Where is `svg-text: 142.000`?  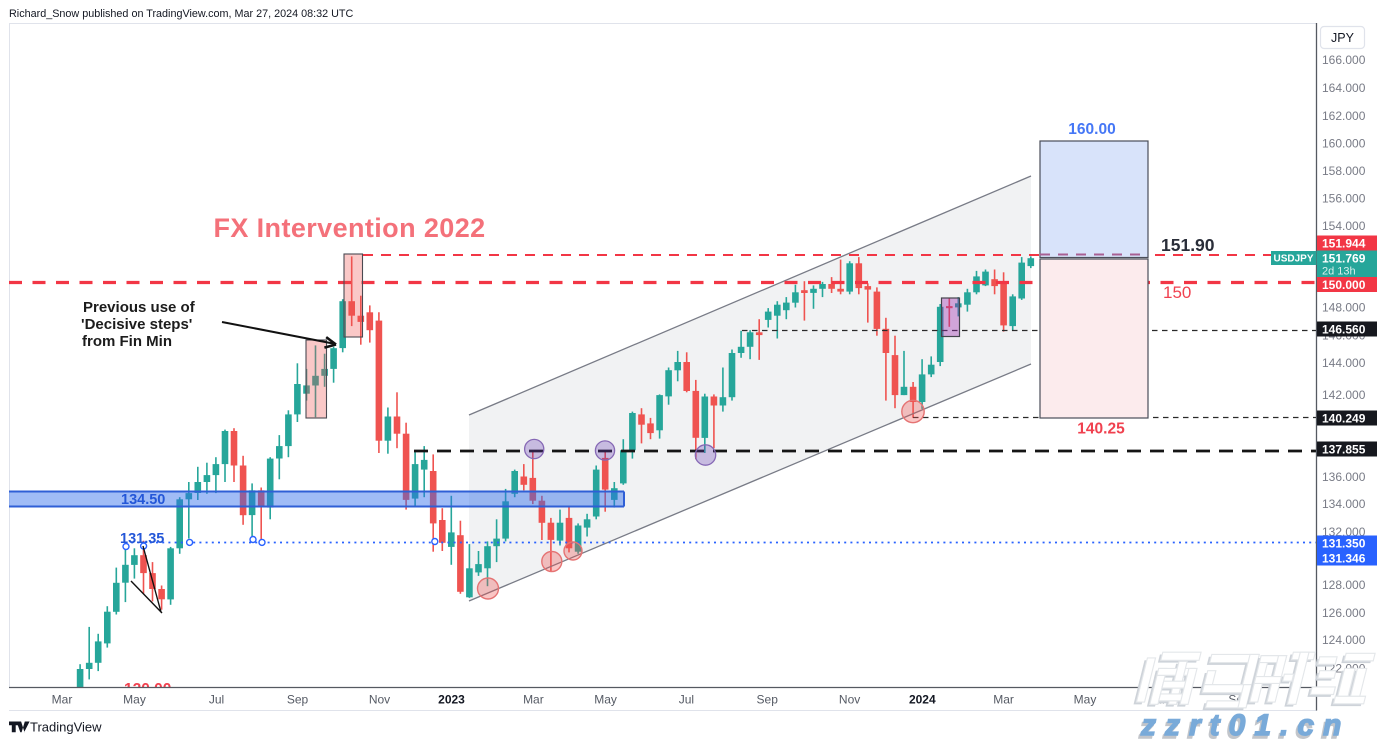 svg-text: 142.000 is located at coordinates (1344, 395).